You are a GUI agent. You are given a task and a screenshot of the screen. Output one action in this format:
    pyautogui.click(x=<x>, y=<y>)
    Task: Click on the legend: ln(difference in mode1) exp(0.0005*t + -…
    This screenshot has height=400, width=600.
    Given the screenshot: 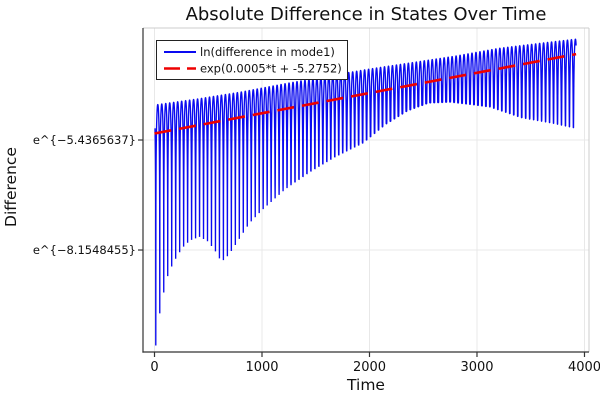 What is the action you would take?
    pyautogui.click(x=252, y=60)
    